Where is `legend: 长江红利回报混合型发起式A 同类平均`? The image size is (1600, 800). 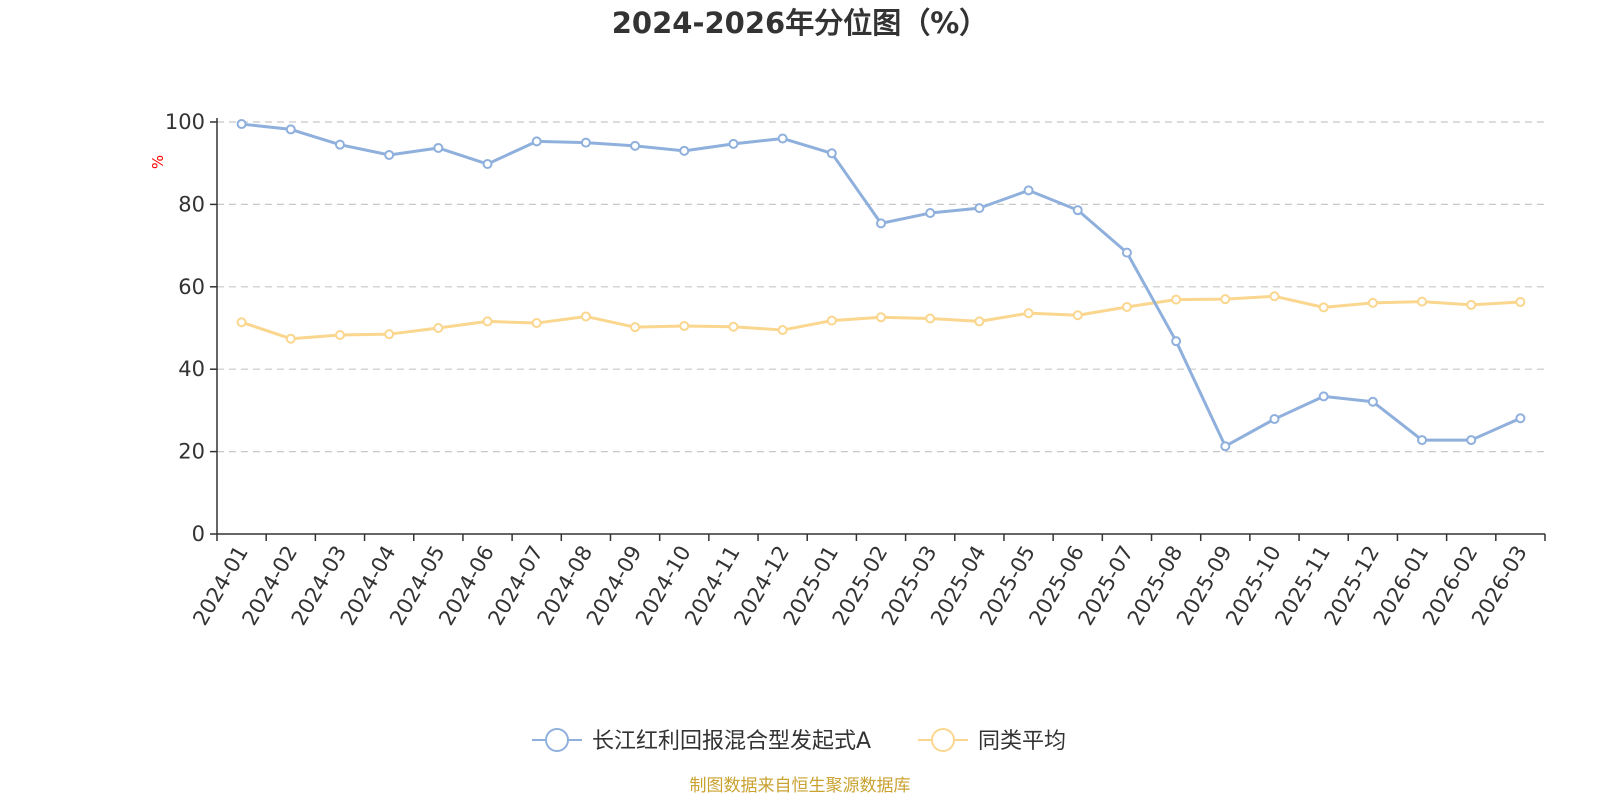 legend: 长江红利回报混合型发起式A 同类平均 is located at coordinates (799, 741).